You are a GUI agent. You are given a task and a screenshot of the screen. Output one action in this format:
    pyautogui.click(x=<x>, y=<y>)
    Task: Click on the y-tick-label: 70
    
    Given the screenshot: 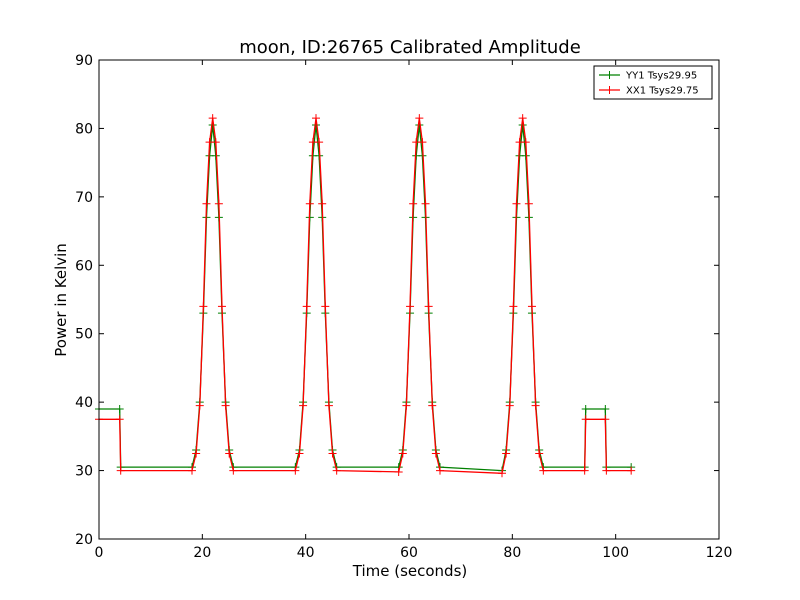 What is the action you would take?
    pyautogui.click(x=84, y=198)
    